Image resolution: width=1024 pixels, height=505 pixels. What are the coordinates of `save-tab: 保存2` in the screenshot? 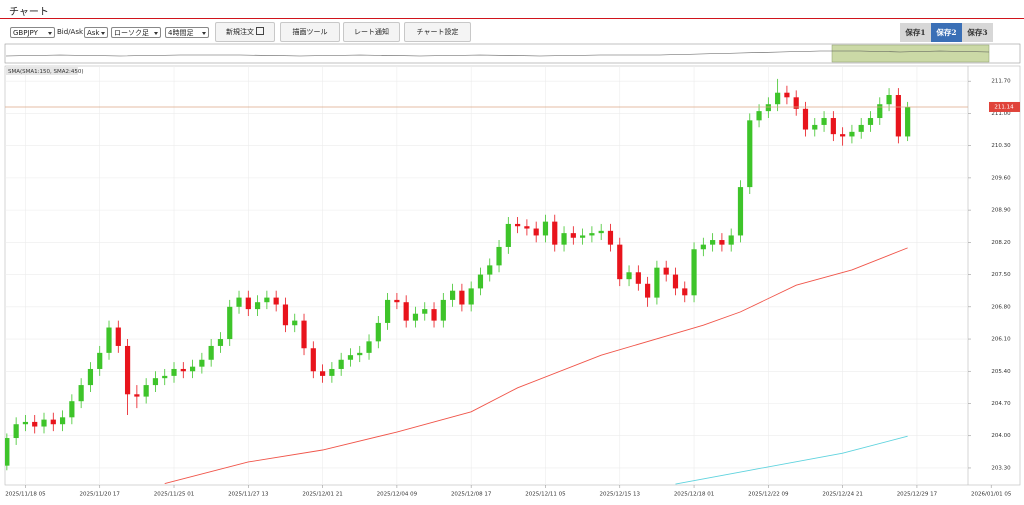 It's located at (946, 32).